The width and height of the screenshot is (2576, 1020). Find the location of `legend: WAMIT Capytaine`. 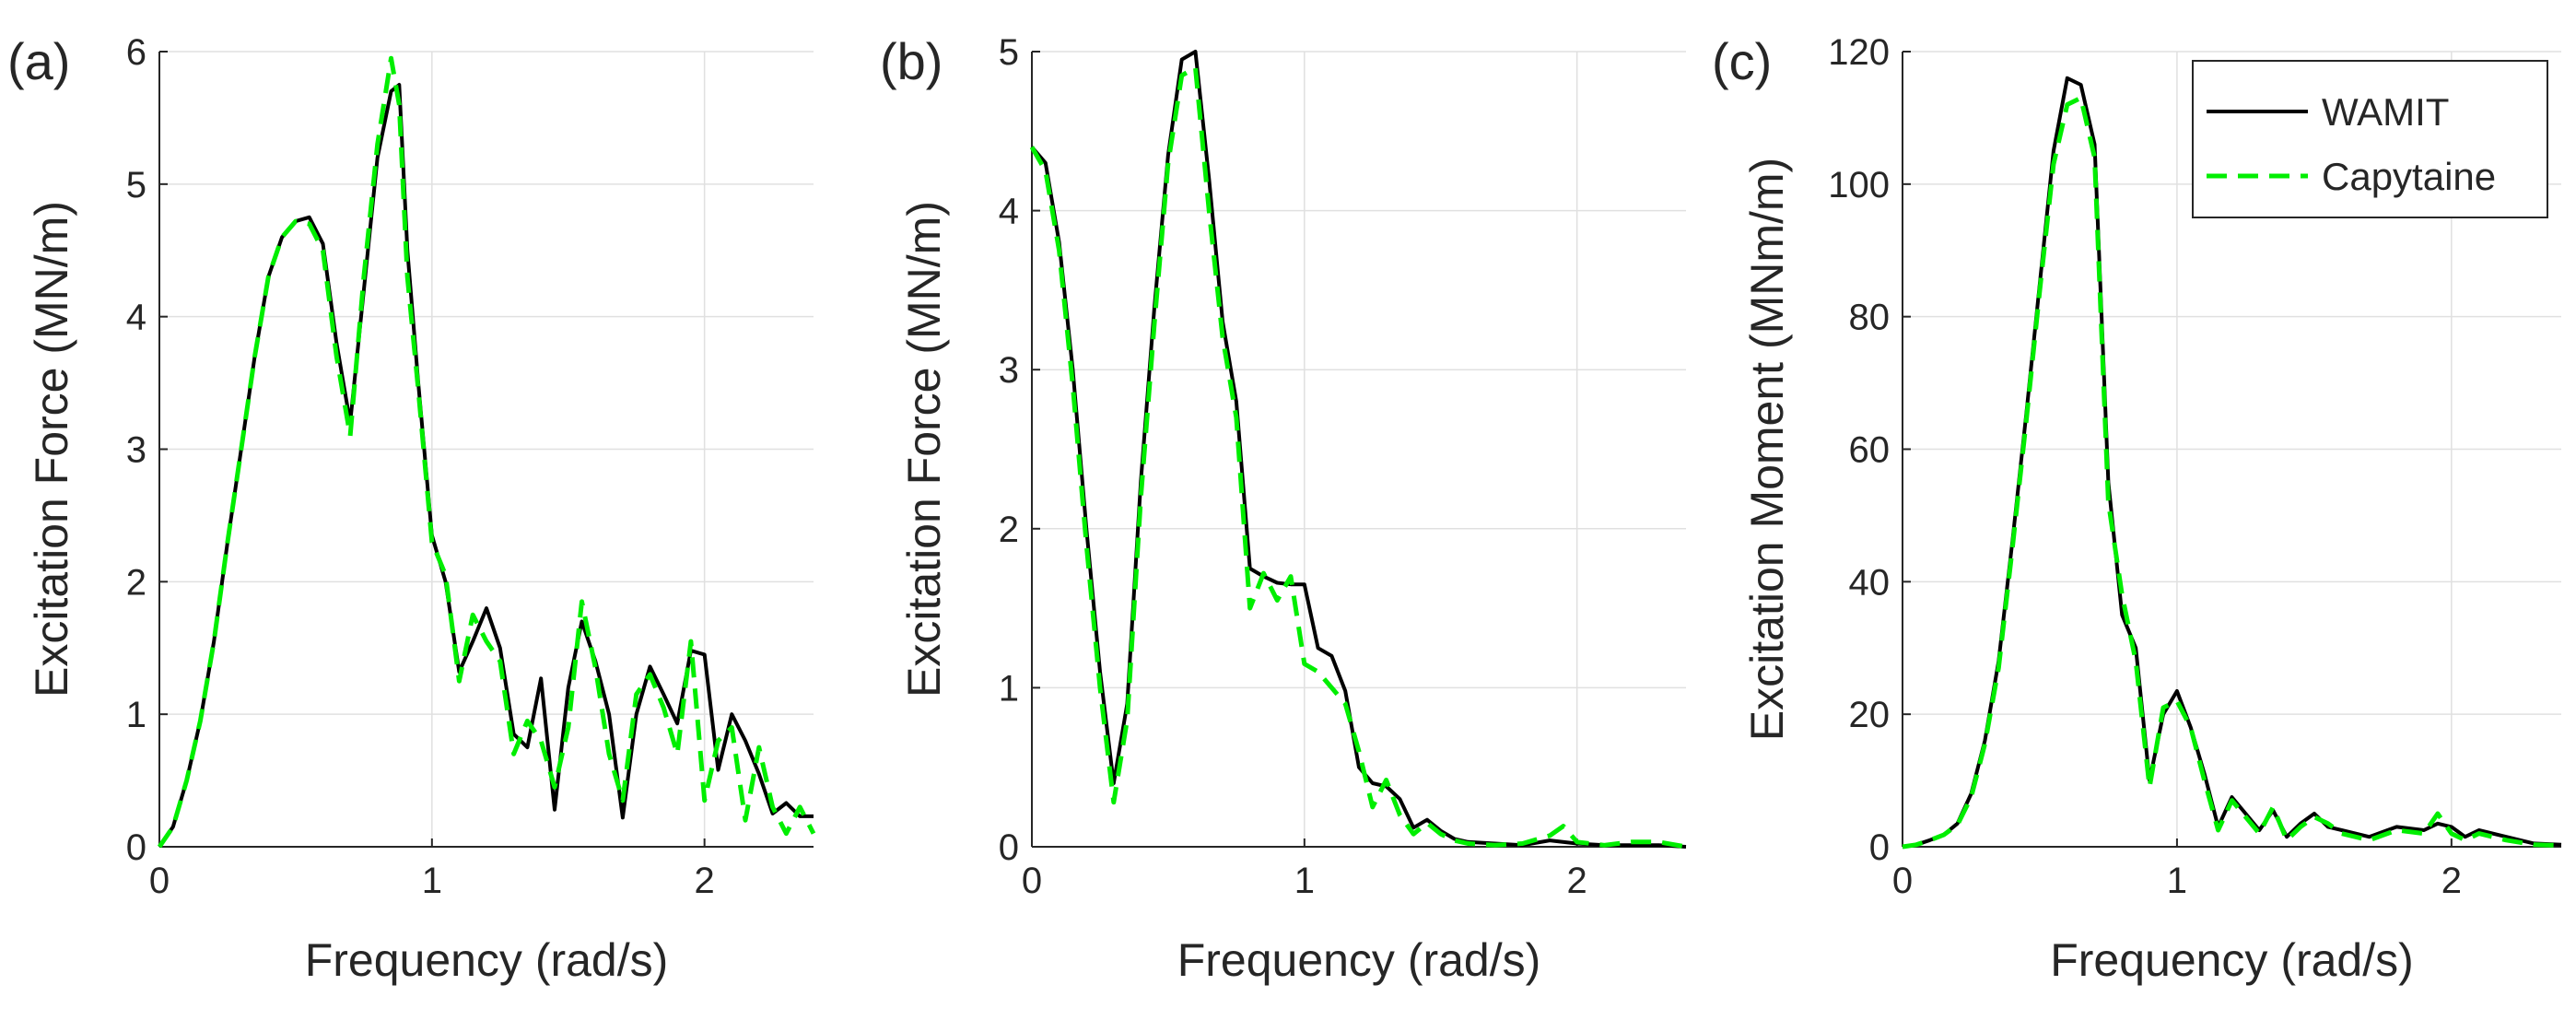

legend: WAMIT Capytaine is located at coordinates (2370, 139).